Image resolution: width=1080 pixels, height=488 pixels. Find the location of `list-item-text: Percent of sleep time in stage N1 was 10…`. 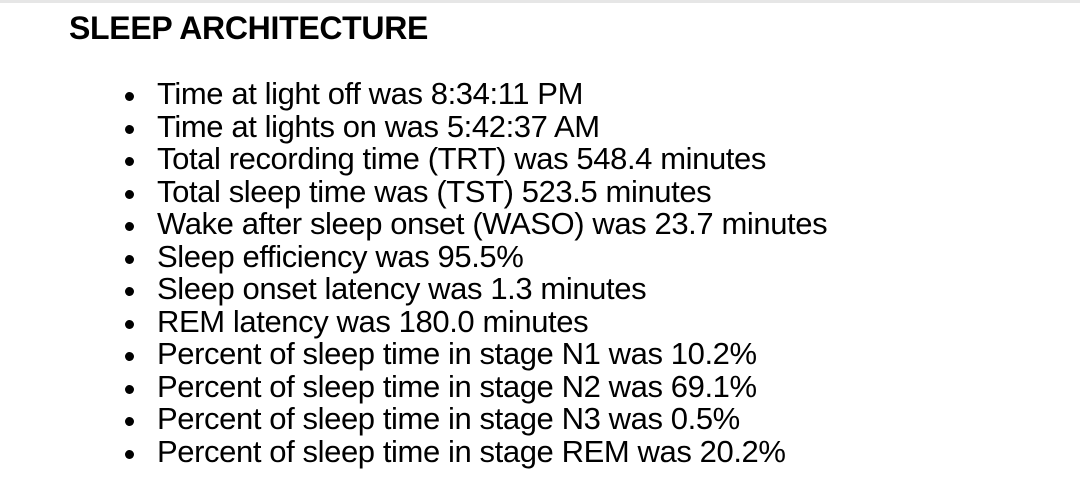

list-item-text: Percent of sleep time in stage N1 was 10… is located at coordinates (457, 353).